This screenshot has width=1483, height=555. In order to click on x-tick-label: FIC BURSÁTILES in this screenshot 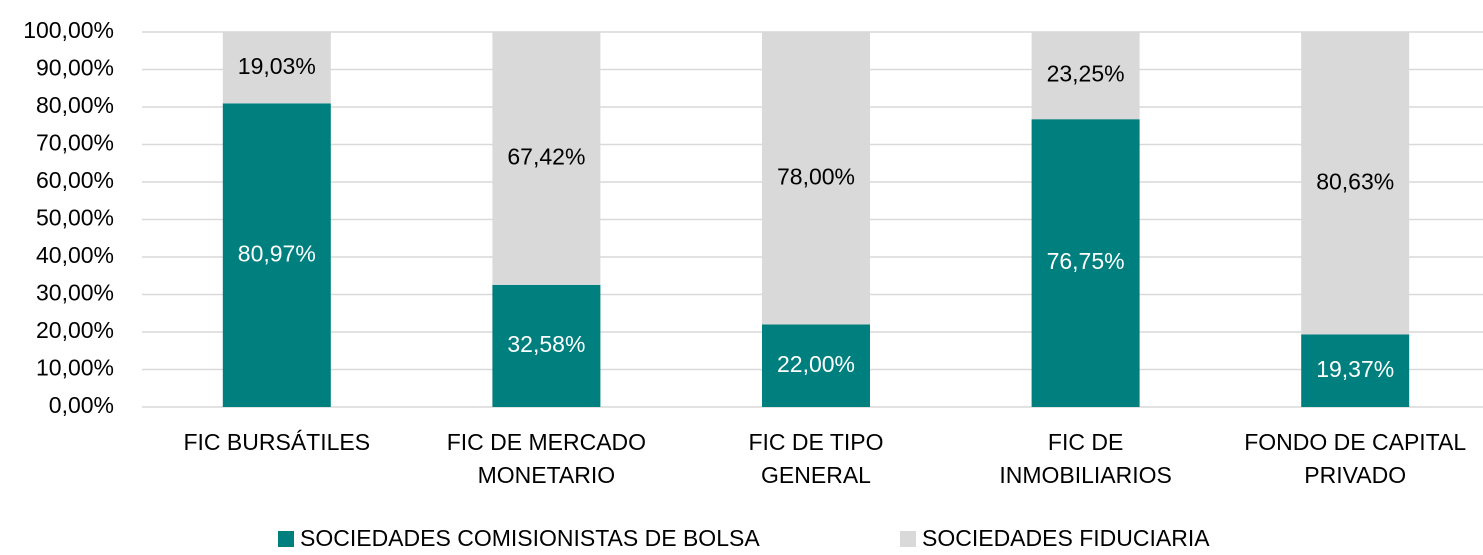, I will do `click(277, 442)`.